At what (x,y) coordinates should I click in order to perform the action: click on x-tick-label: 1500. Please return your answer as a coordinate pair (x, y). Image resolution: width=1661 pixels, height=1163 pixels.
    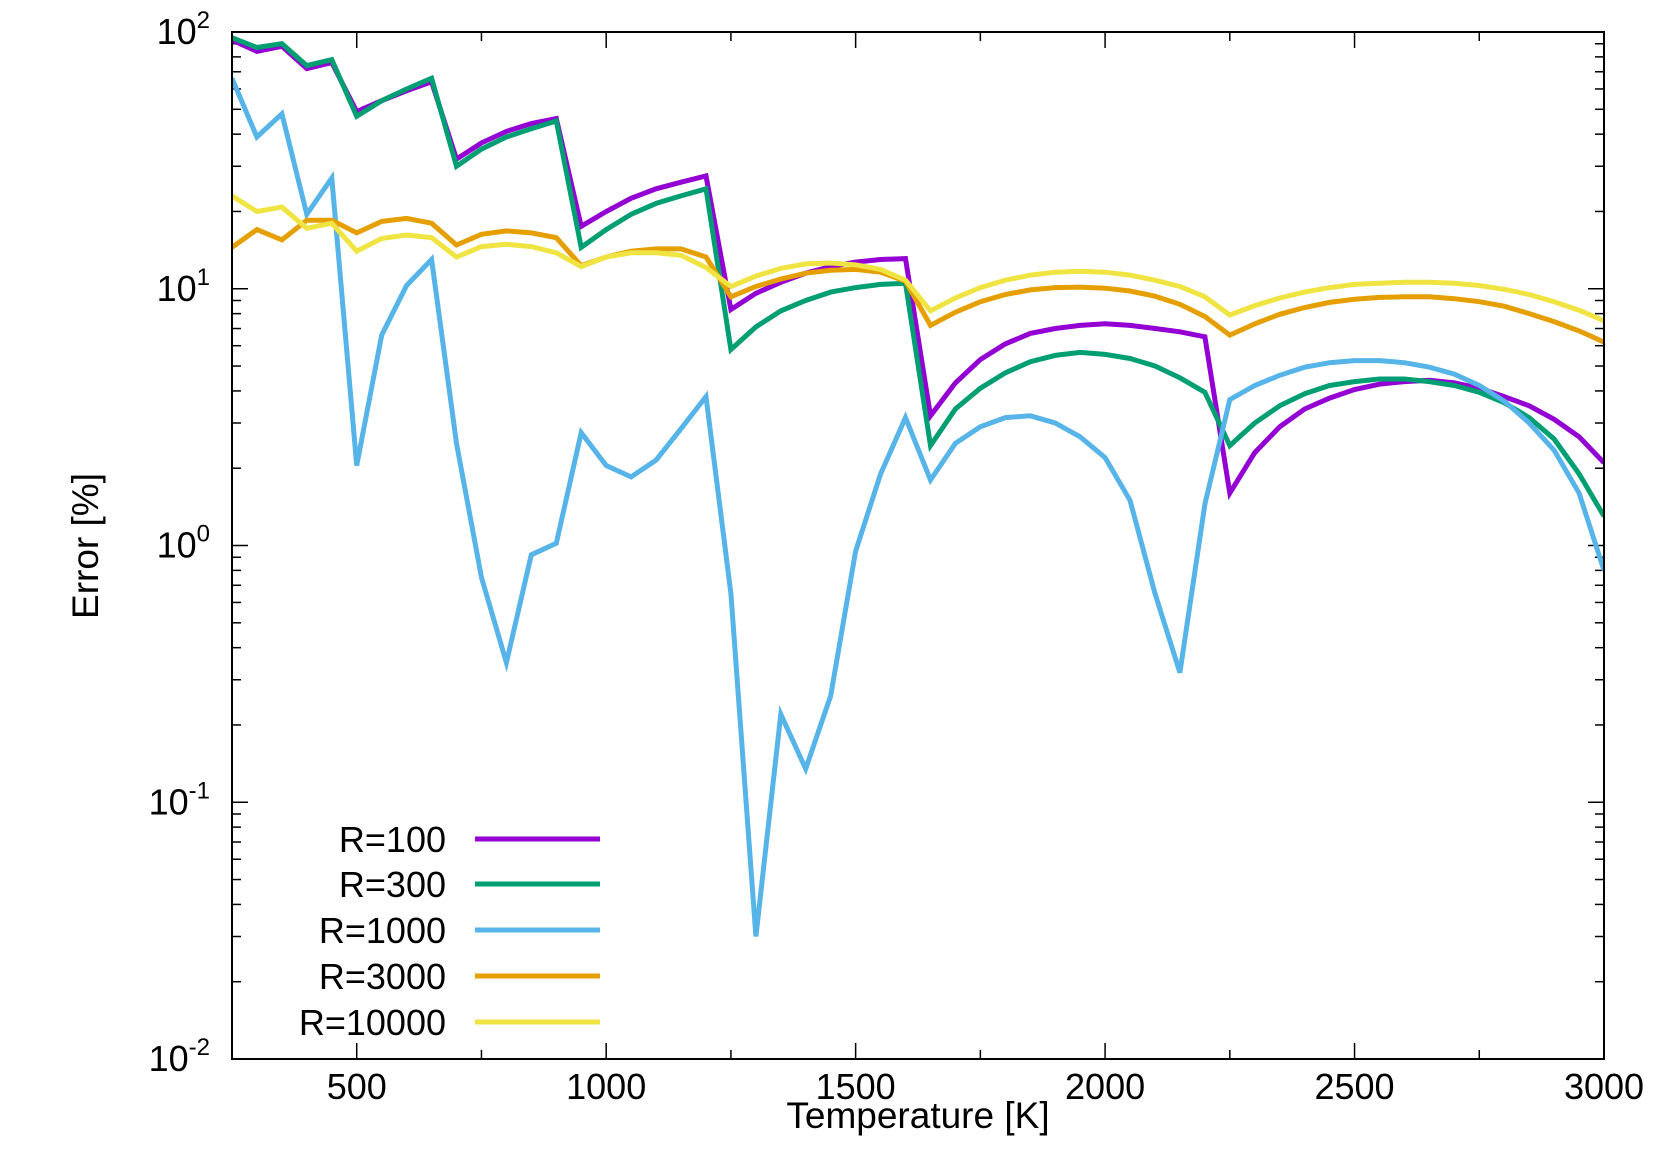
    Looking at the image, I should click on (856, 1086).